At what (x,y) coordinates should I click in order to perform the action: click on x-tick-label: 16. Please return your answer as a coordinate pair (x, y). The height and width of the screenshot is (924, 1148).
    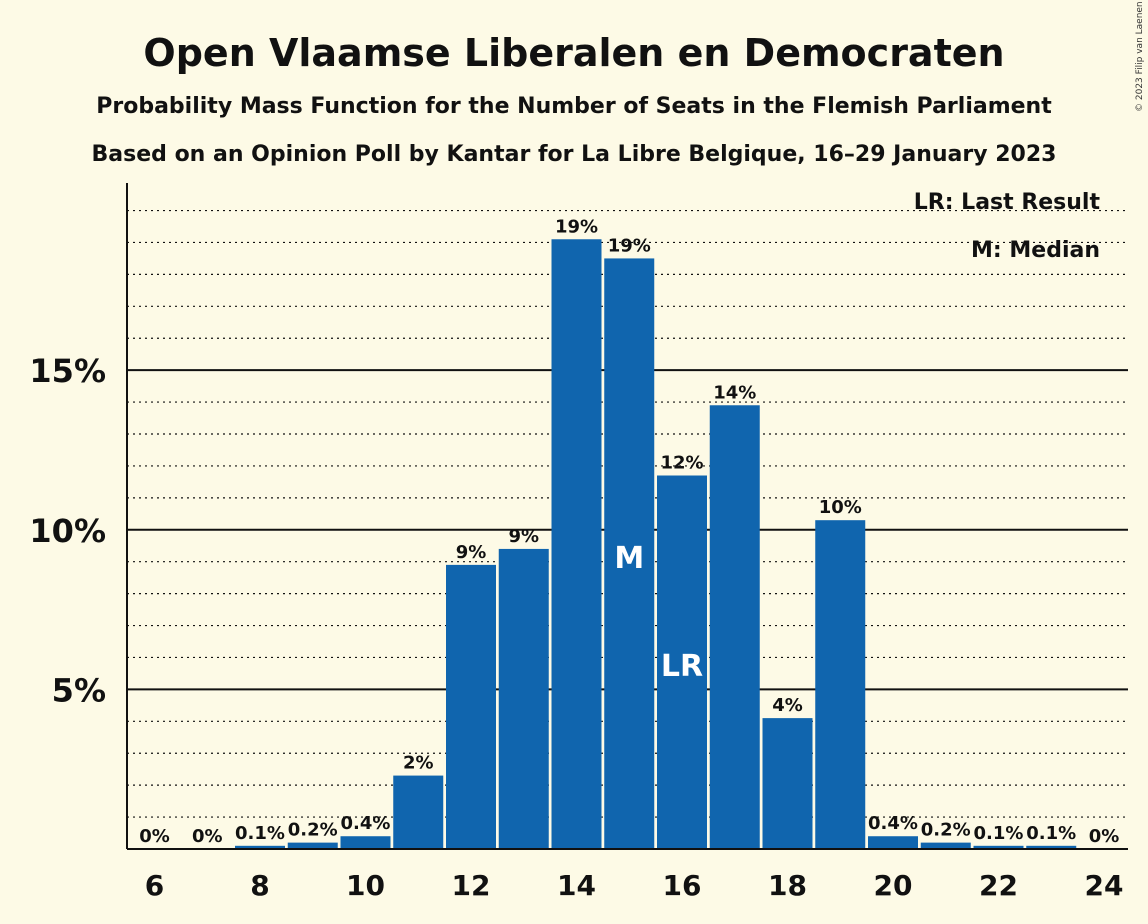
    Looking at the image, I should click on (682, 885).